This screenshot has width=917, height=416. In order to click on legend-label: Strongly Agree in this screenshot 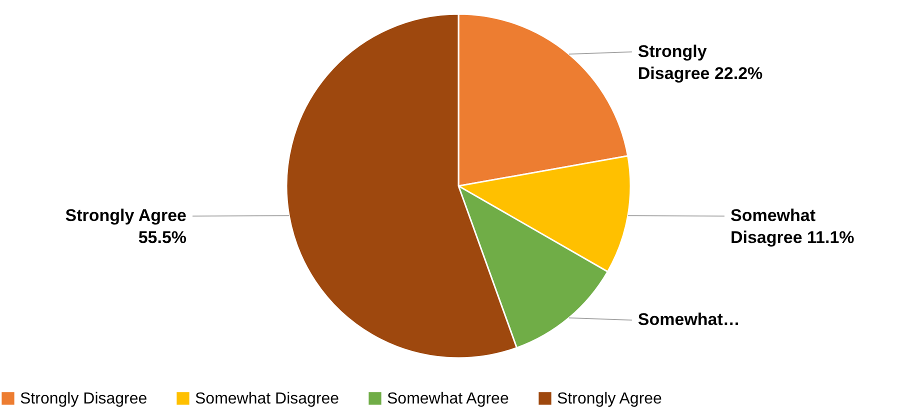, I will do `click(609, 399)`.